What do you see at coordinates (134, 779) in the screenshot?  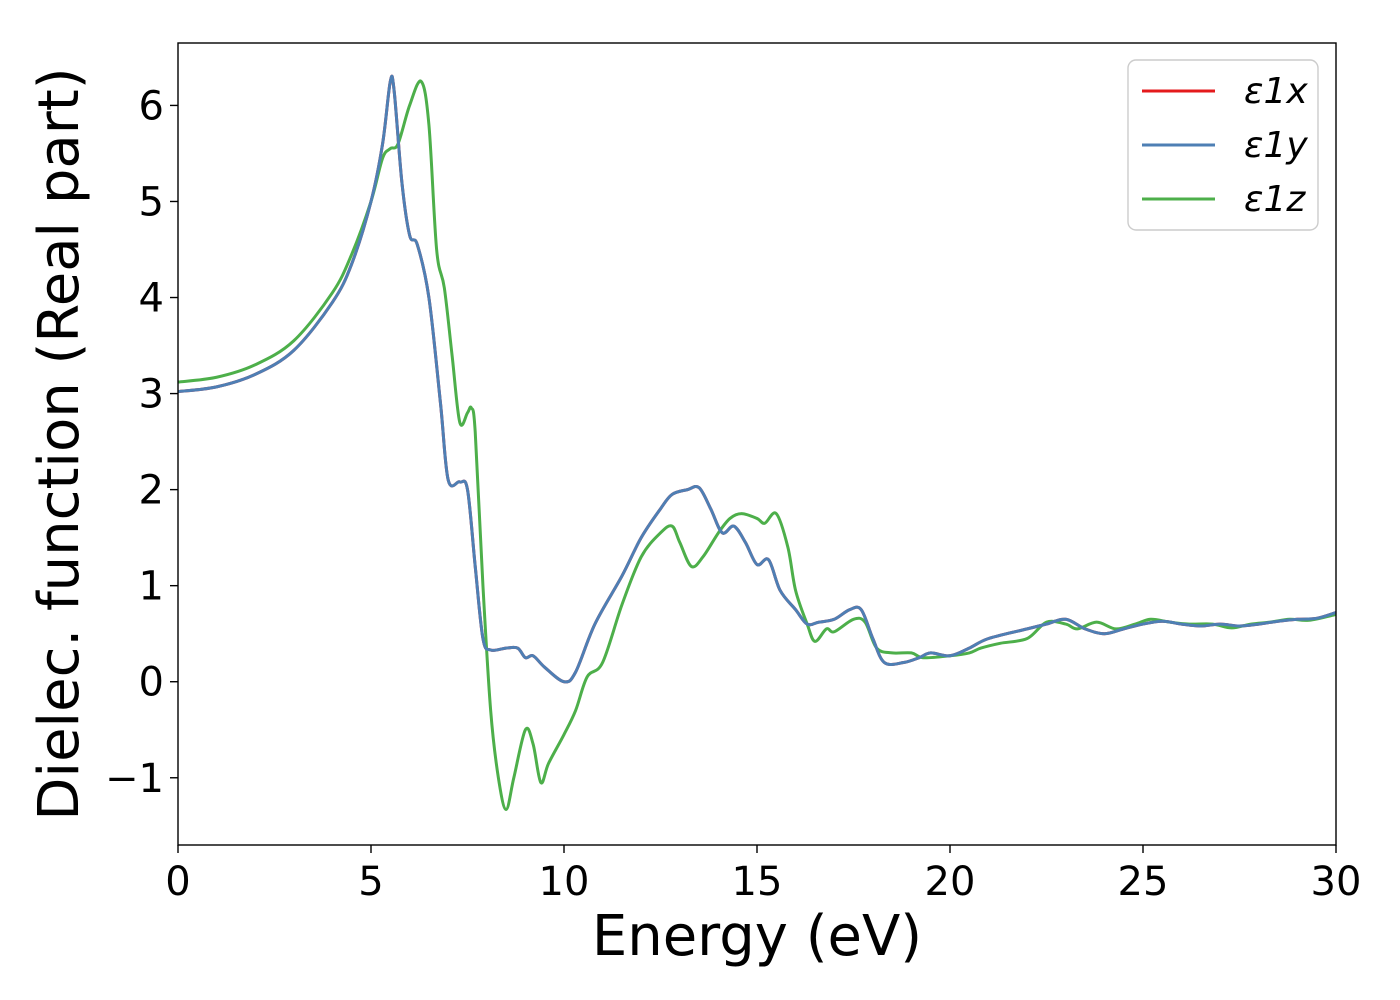 I see `y-tick-label: −1` at bounding box center [134, 779].